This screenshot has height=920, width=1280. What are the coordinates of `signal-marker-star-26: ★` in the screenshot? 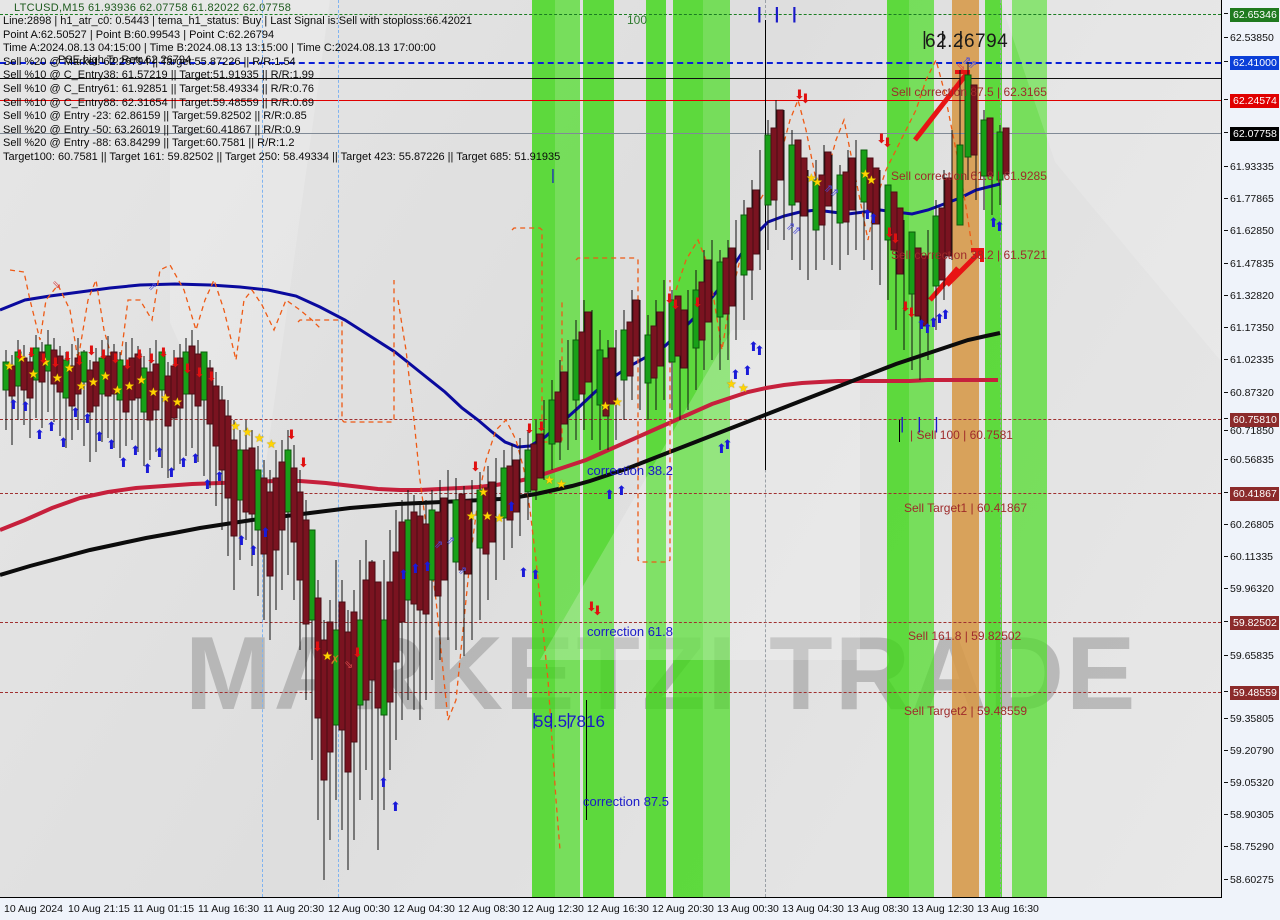 It's located at (105, 376).